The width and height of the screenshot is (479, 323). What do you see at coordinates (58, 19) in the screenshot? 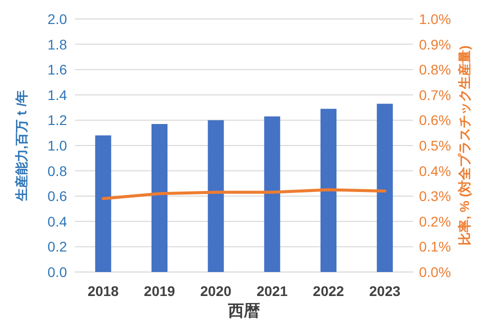
I see `y-tick-label: 2.0` at bounding box center [58, 19].